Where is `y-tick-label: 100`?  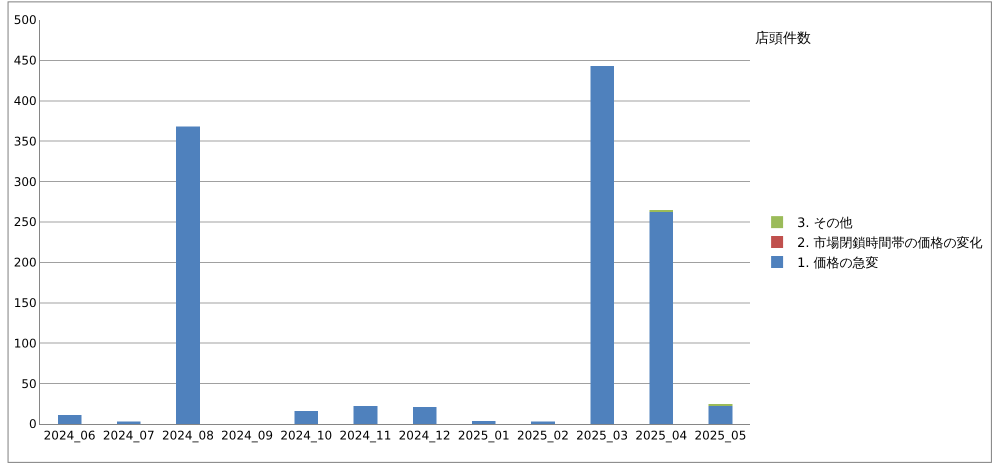 y-tick-label: 100 is located at coordinates (25, 343).